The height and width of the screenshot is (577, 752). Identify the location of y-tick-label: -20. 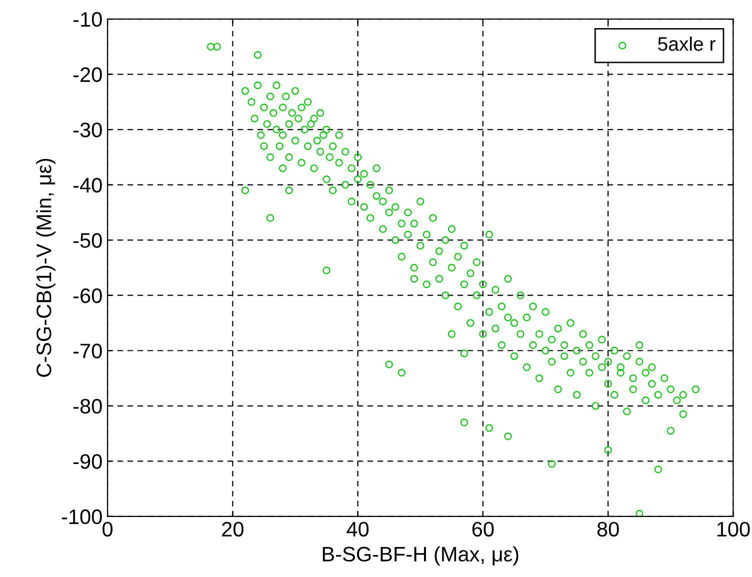
(87, 74).